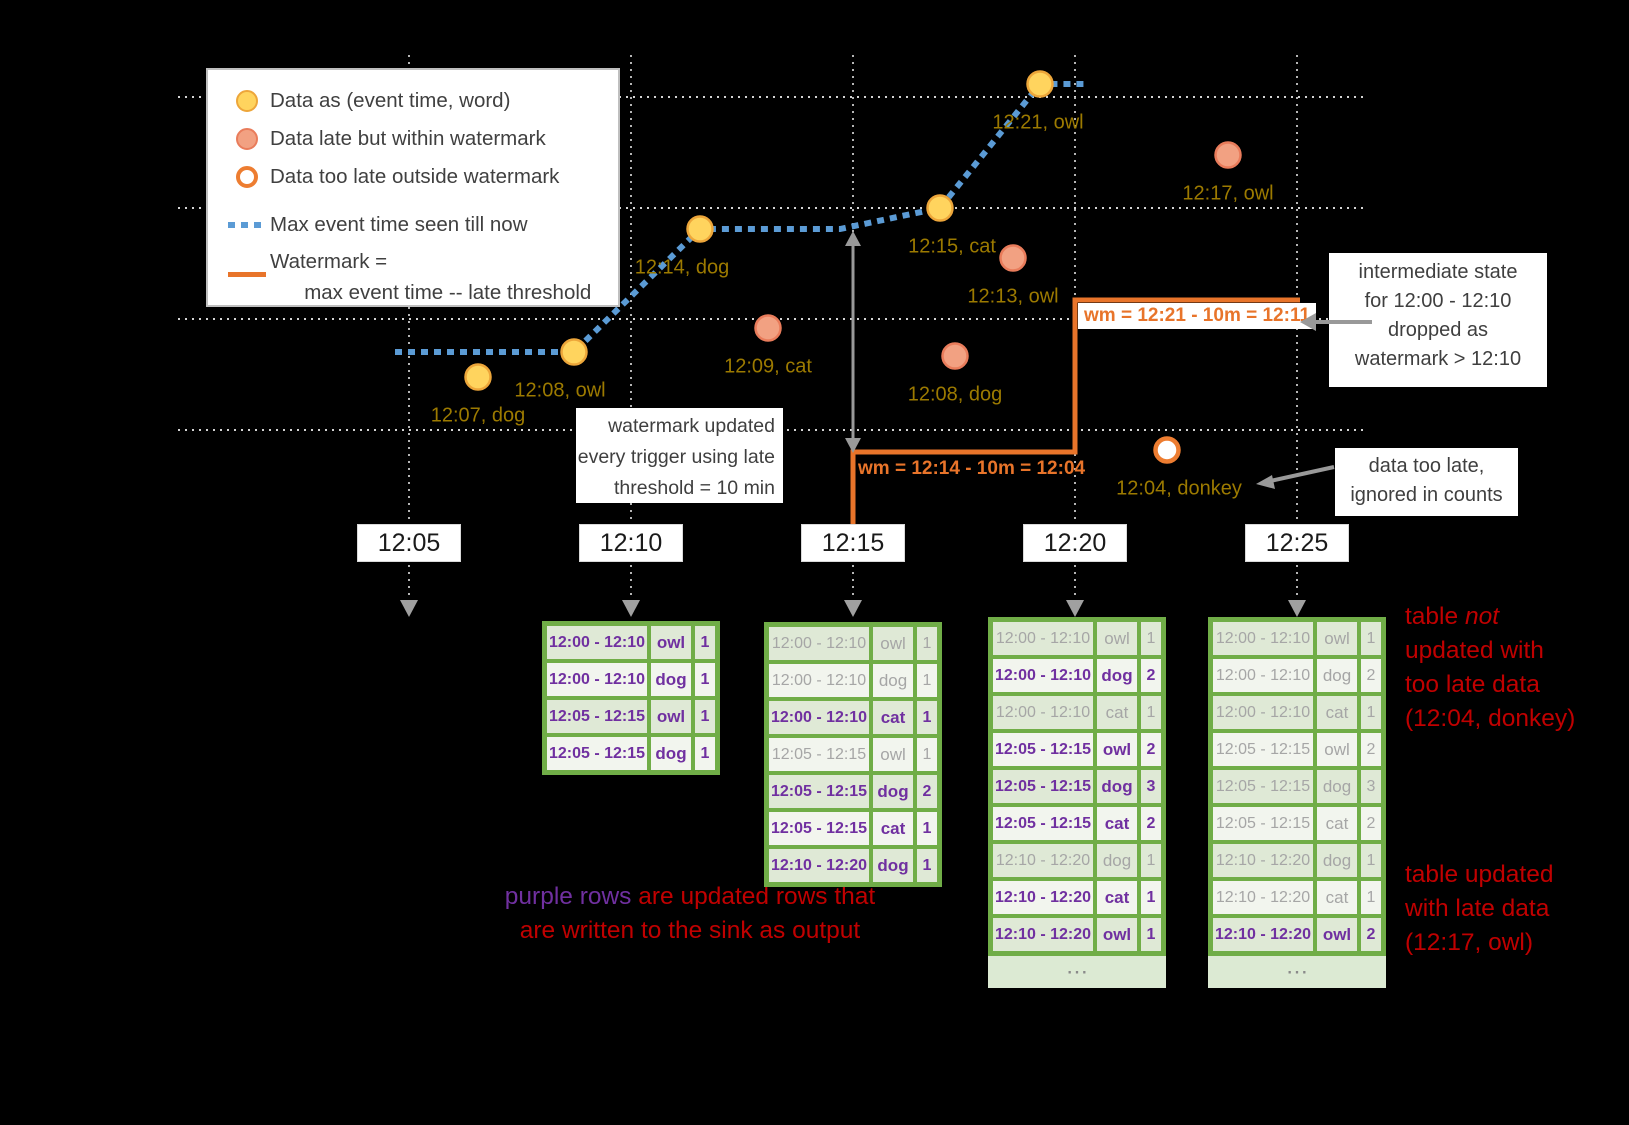  Describe the element at coordinates (1227, 194) in the screenshot. I see `data-point-label: 12:17, owl` at that location.